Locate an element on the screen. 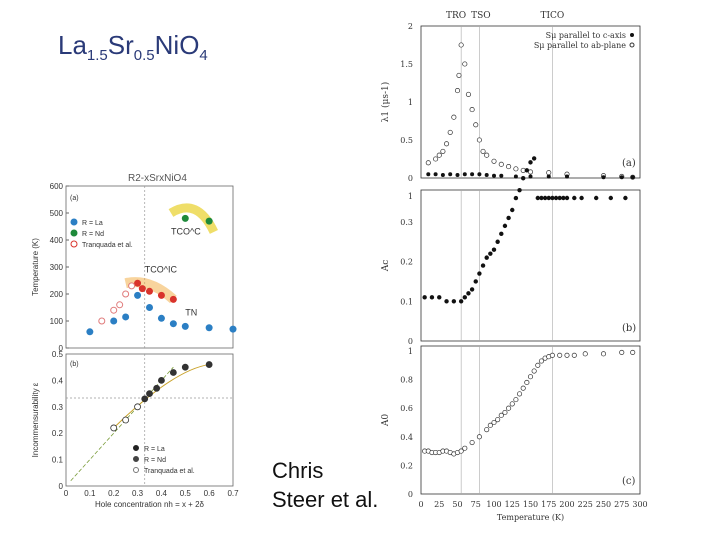 The height and width of the screenshot is (540, 720). x-tick-label: 275 is located at coordinates (621, 504).